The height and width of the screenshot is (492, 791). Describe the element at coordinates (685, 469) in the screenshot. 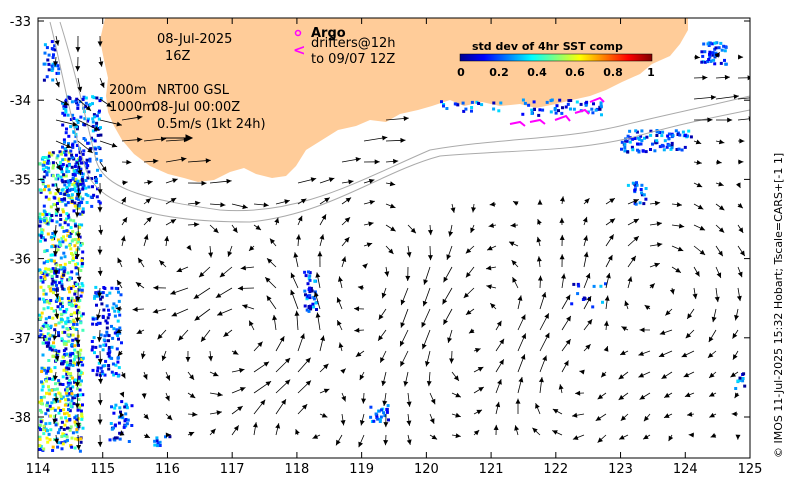

I see `lon-tick-label: 124` at that location.